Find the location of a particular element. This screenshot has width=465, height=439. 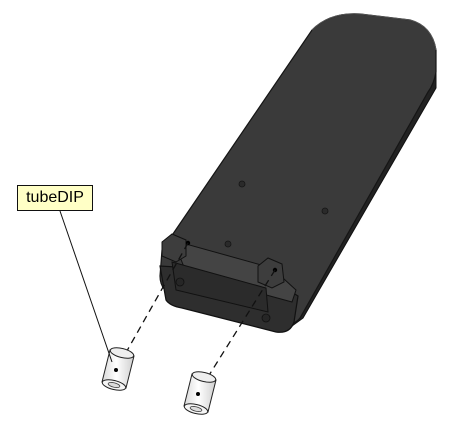

tube-right is located at coordinates (200, 393).